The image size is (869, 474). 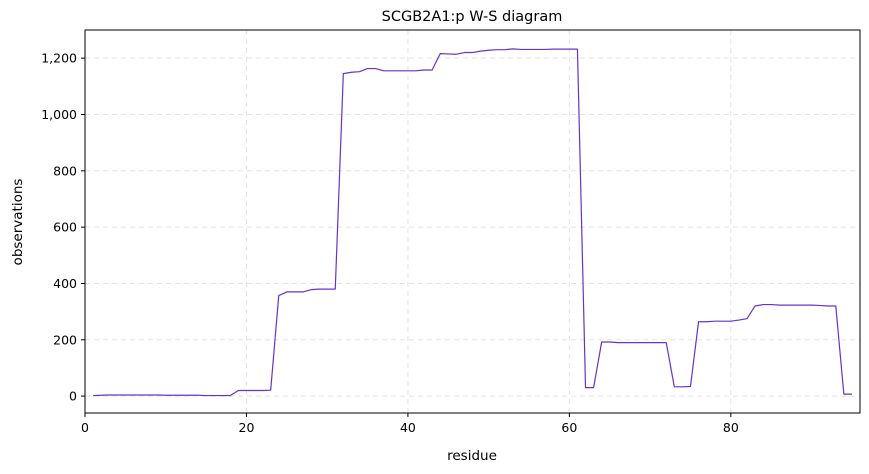 I want to click on y-tick-label: 400, so click(x=65, y=283).